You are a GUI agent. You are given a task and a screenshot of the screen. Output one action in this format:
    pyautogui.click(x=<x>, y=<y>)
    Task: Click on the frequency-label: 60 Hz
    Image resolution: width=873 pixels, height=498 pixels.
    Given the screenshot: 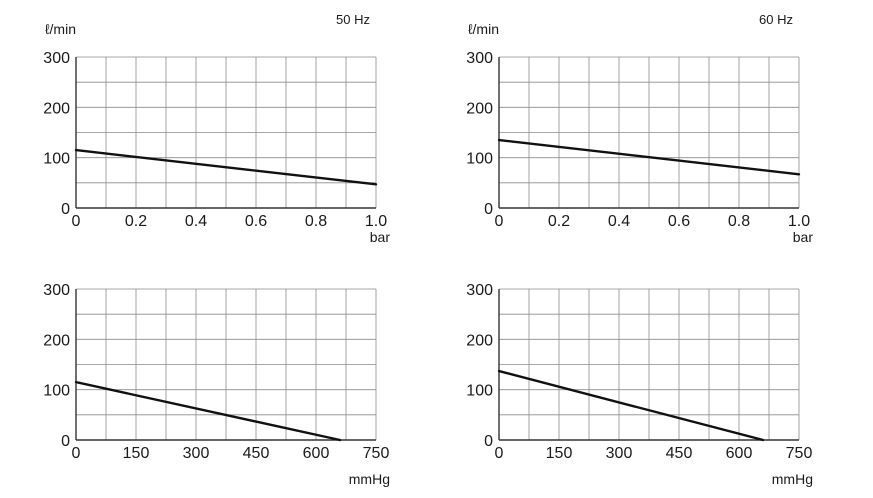 What is the action you would take?
    pyautogui.click(x=776, y=19)
    